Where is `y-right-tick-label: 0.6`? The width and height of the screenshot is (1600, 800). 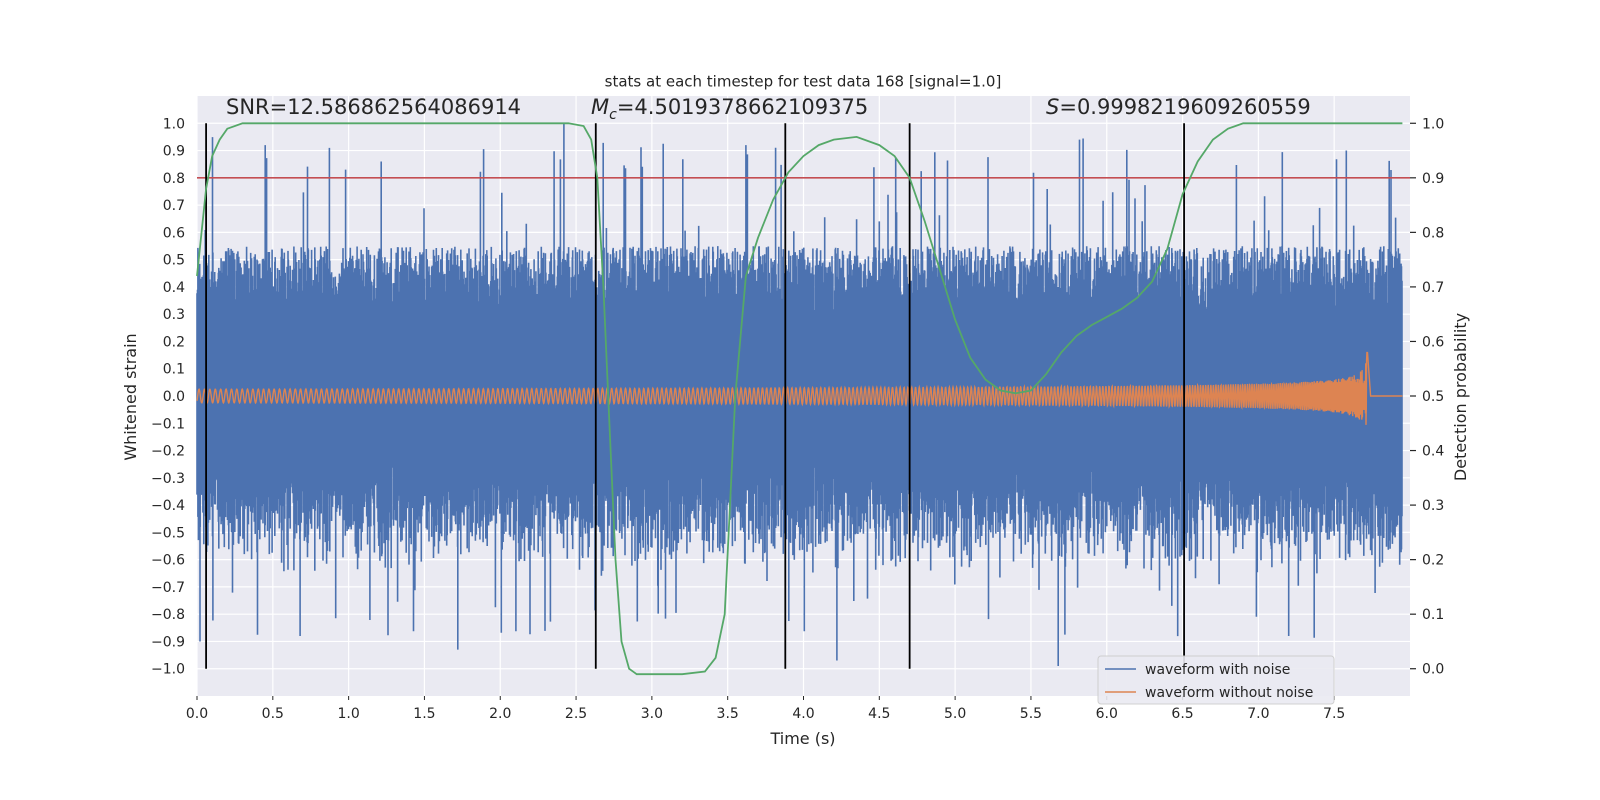
y-right-tick-label: 0.6 is located at coordinates (1433, 342).